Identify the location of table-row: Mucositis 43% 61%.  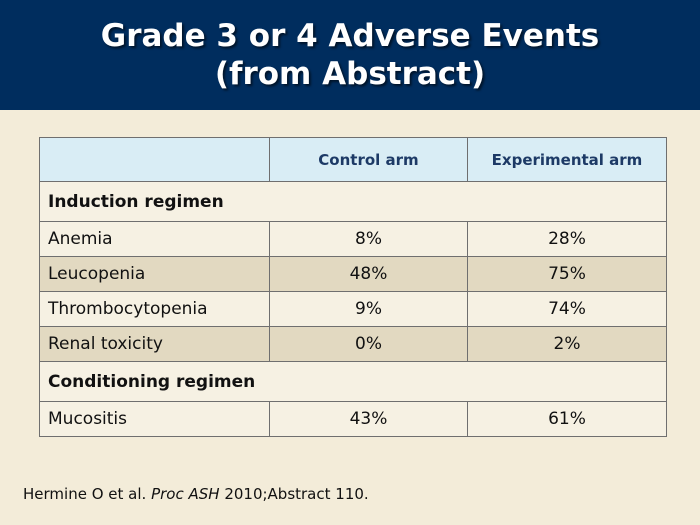
(353, 419).